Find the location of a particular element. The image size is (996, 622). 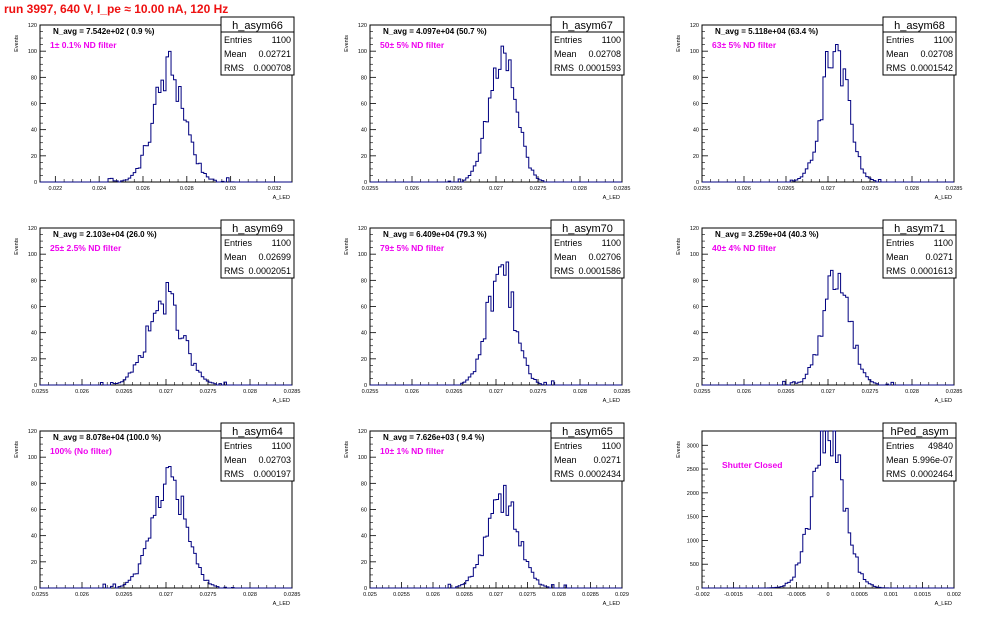

stat-value: 0.02721 is located at coordinates (274, 54).